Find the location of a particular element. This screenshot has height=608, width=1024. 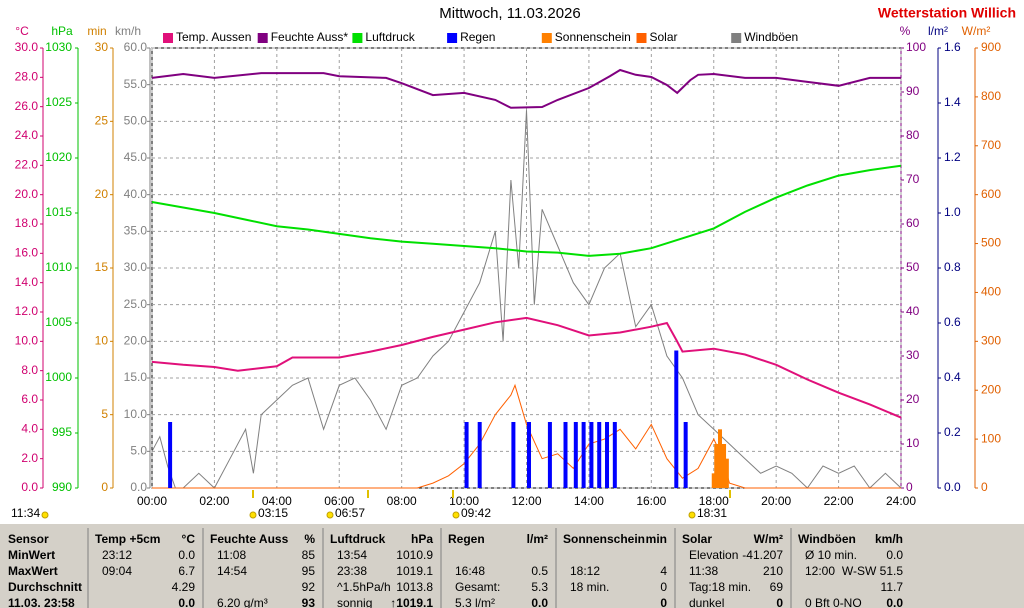

x-tick-label: 02:00 is located at coordinates (214, 501).